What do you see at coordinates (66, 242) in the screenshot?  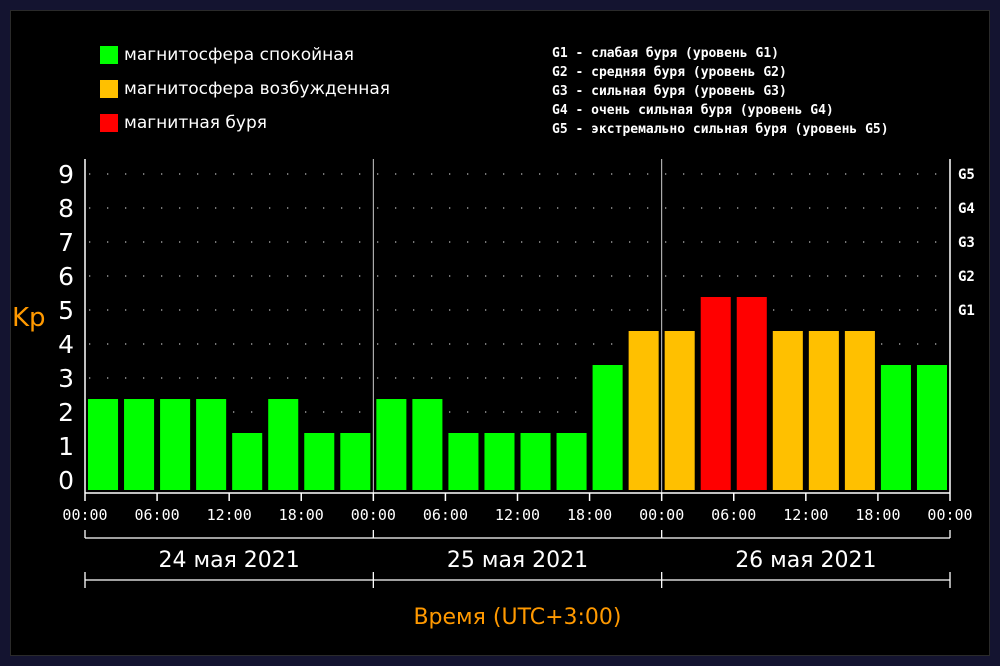 I see `y-tick-label: 7` at bounding box center [66, 242].